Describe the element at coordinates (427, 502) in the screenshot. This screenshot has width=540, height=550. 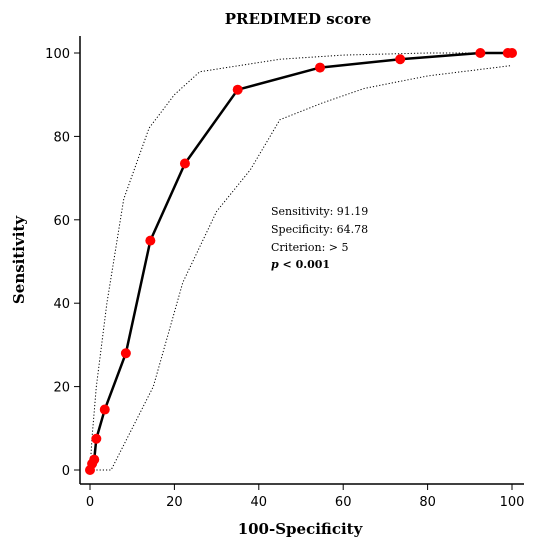
I see `x-tick-label: 80` at that location.